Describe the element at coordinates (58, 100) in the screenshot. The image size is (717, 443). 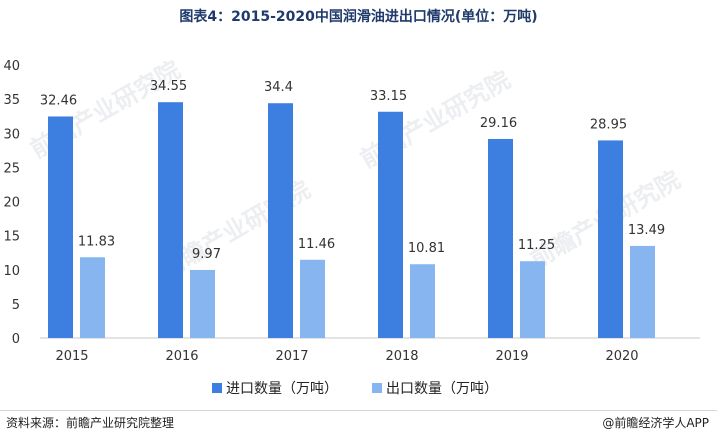
I see `import-value-label: 32.46` at that location.